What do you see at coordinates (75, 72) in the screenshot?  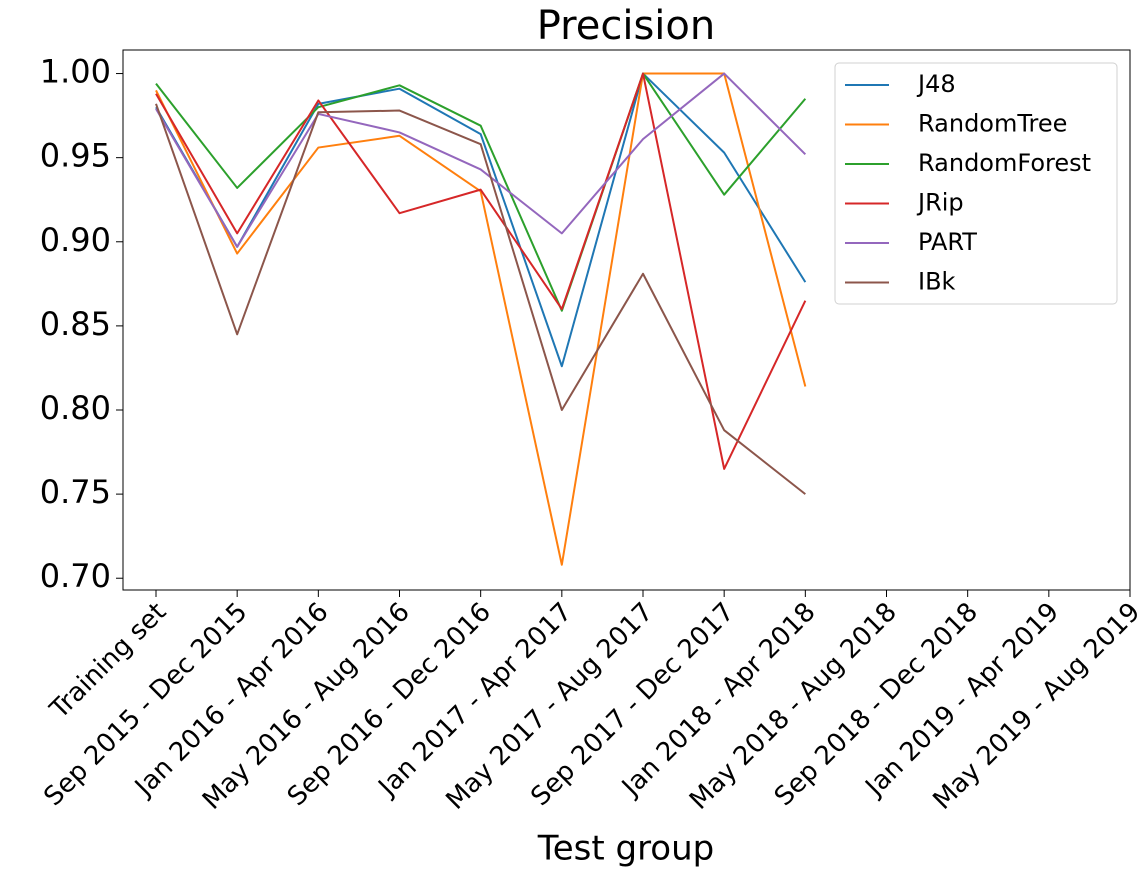 I see `y-tick-label: 1.00` at bounding box center [75, 72].